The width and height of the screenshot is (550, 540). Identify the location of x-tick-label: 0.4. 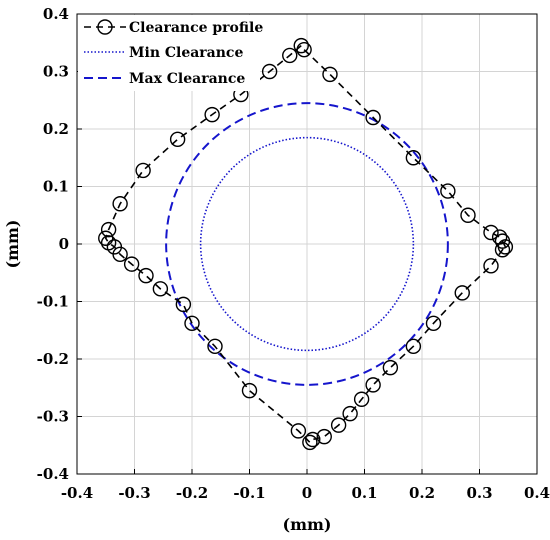
(537, 493).